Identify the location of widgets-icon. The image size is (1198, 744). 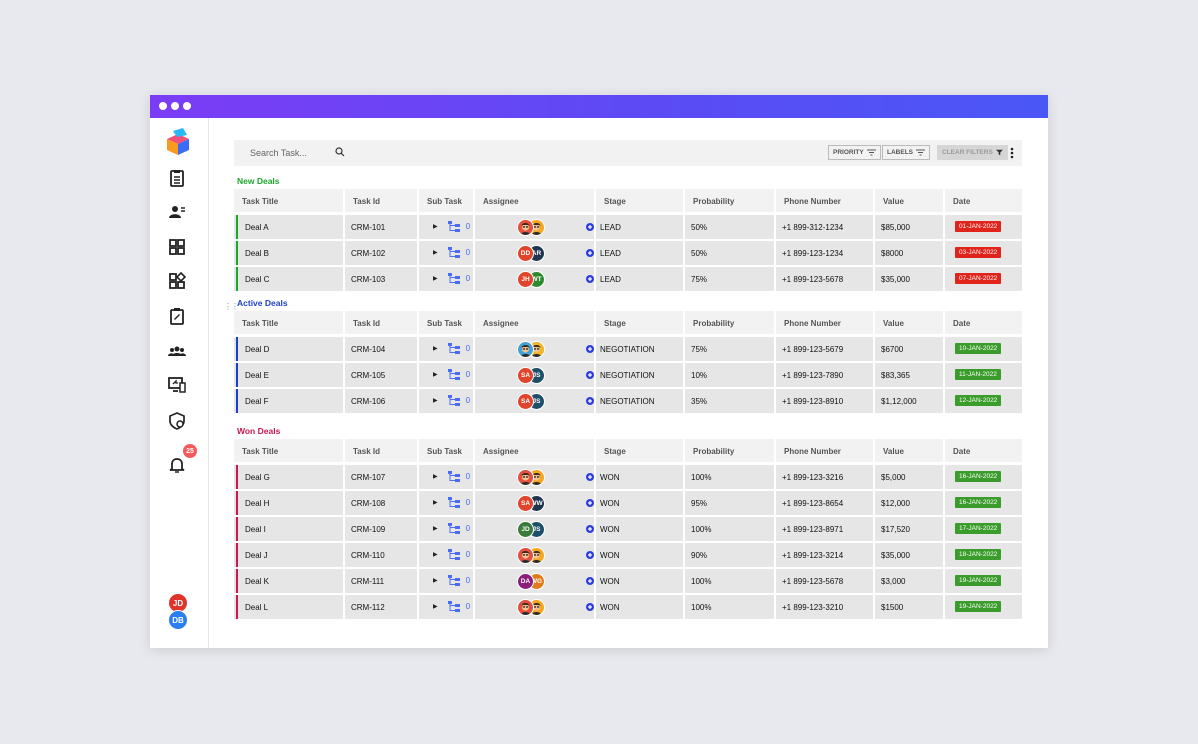
(177, 281).